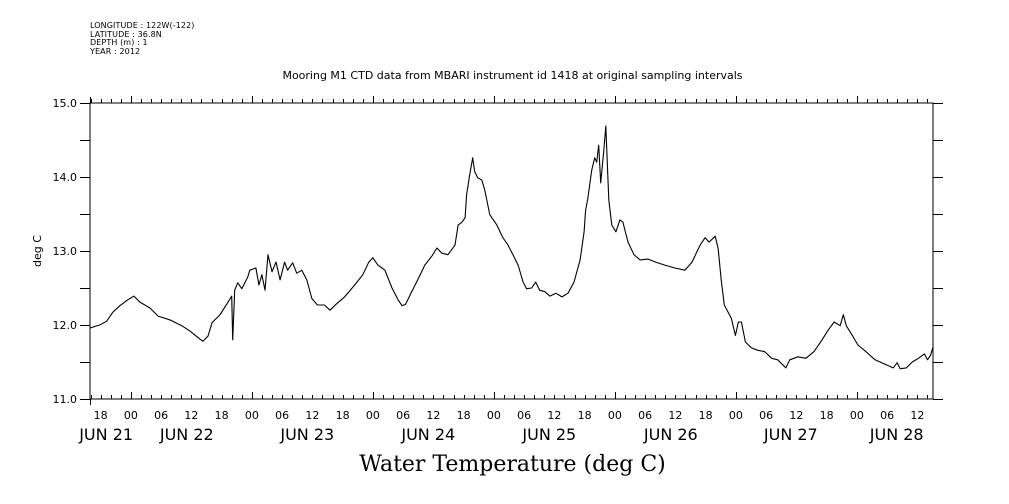  I want to click on x-date-label: JUN 22, so click(186, 434).